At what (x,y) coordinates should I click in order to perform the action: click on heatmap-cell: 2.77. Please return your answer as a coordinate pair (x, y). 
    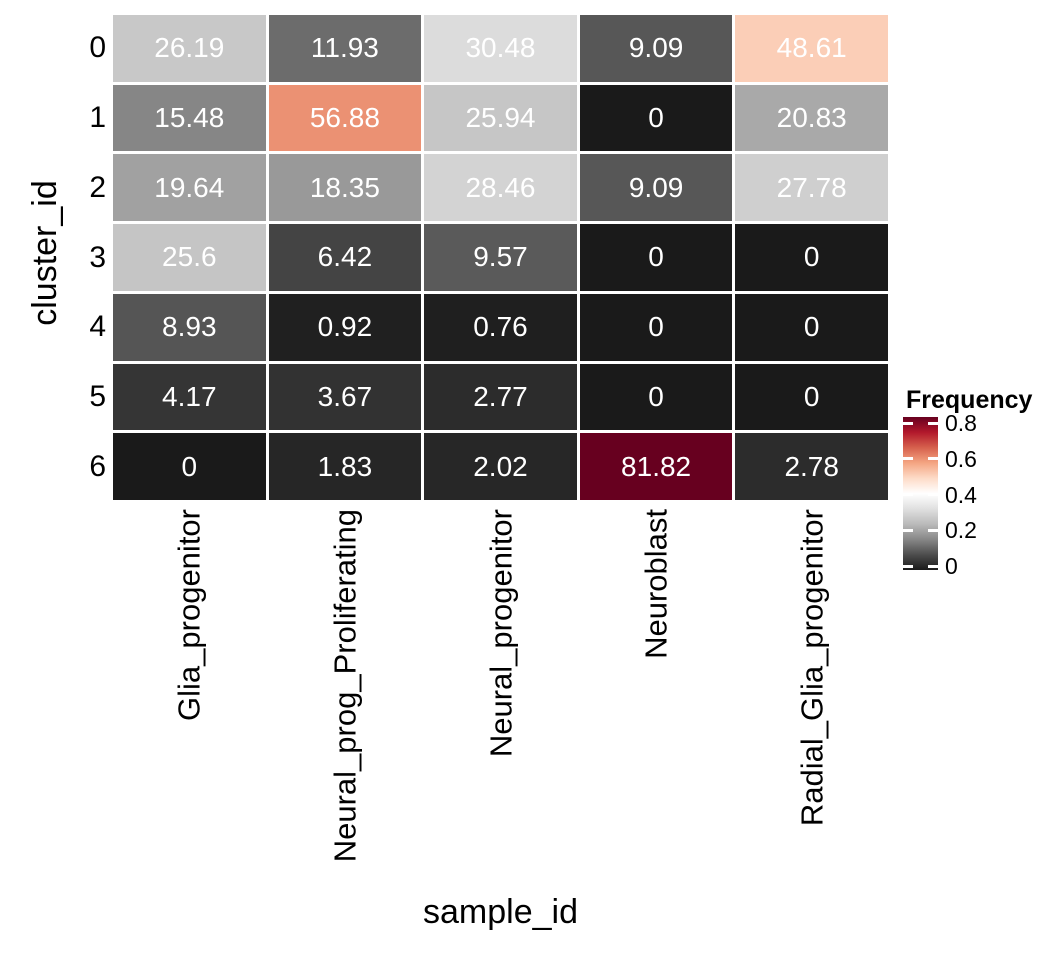
    Looking at the image, I should click on (500, 397).